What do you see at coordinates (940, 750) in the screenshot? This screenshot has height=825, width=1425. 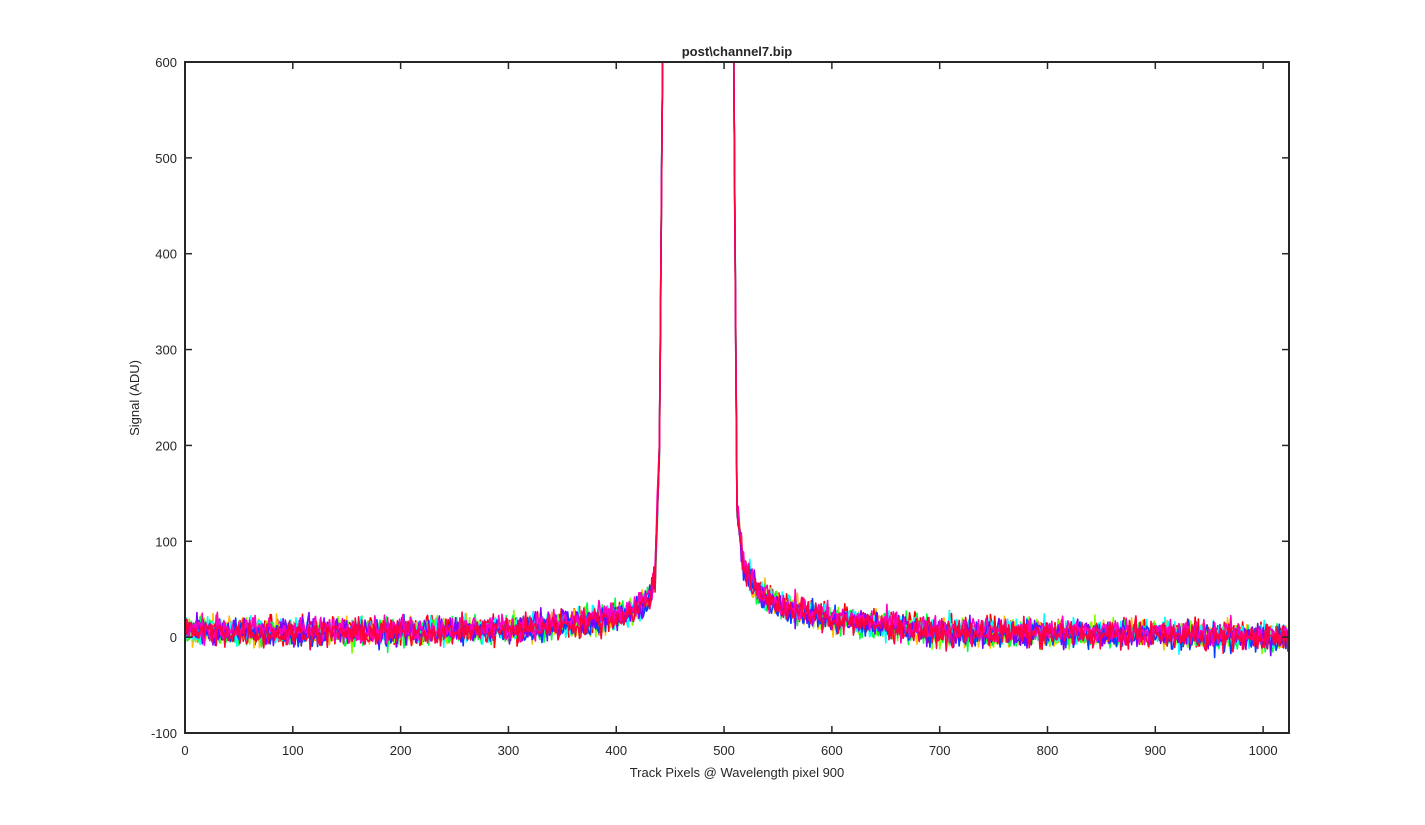 I see `x-tick-label: 700` at bounding box center [940, 750].